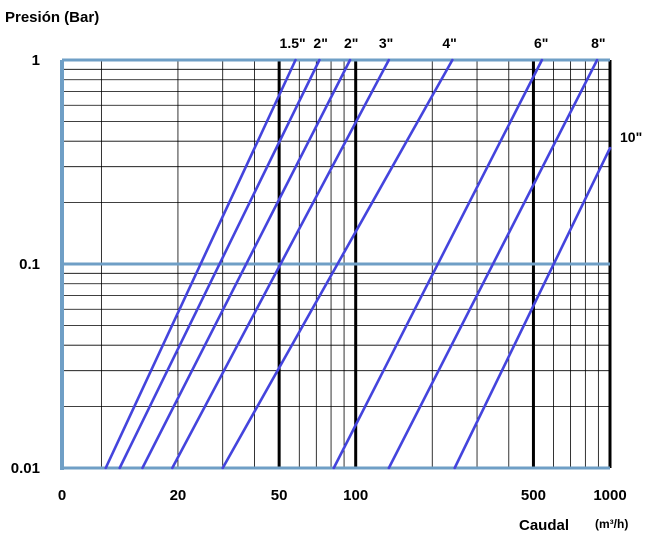  I want to click on y-tick-label: 0.01, so click(25, 468).